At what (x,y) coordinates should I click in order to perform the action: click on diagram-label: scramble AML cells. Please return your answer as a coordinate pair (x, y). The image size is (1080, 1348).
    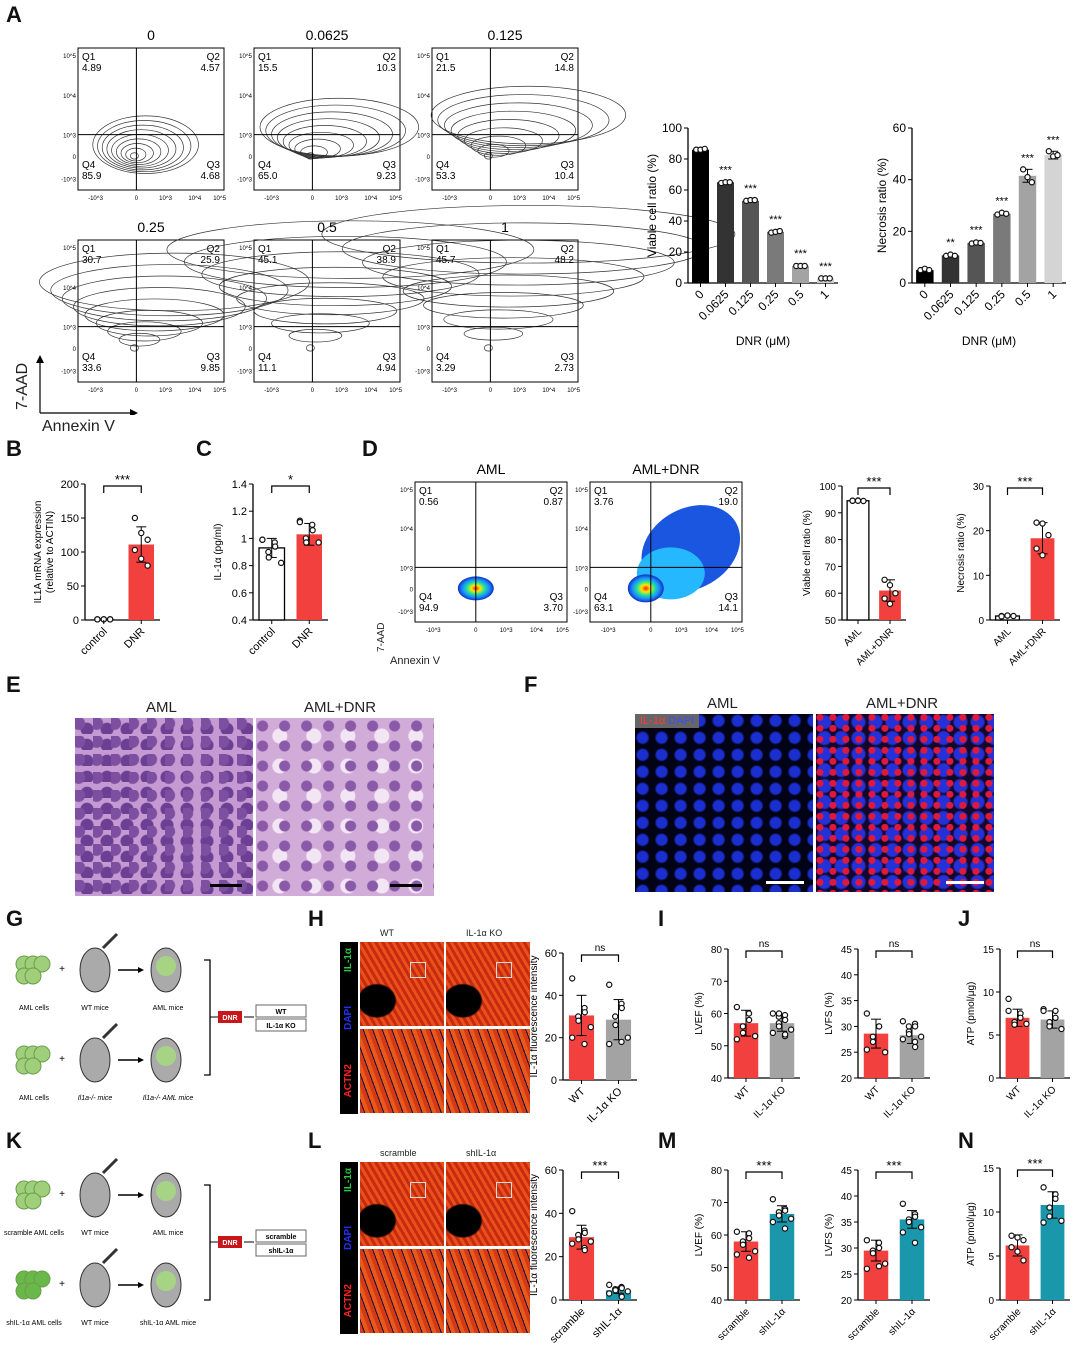
    Looking at the image, I should click on (34, 1233).